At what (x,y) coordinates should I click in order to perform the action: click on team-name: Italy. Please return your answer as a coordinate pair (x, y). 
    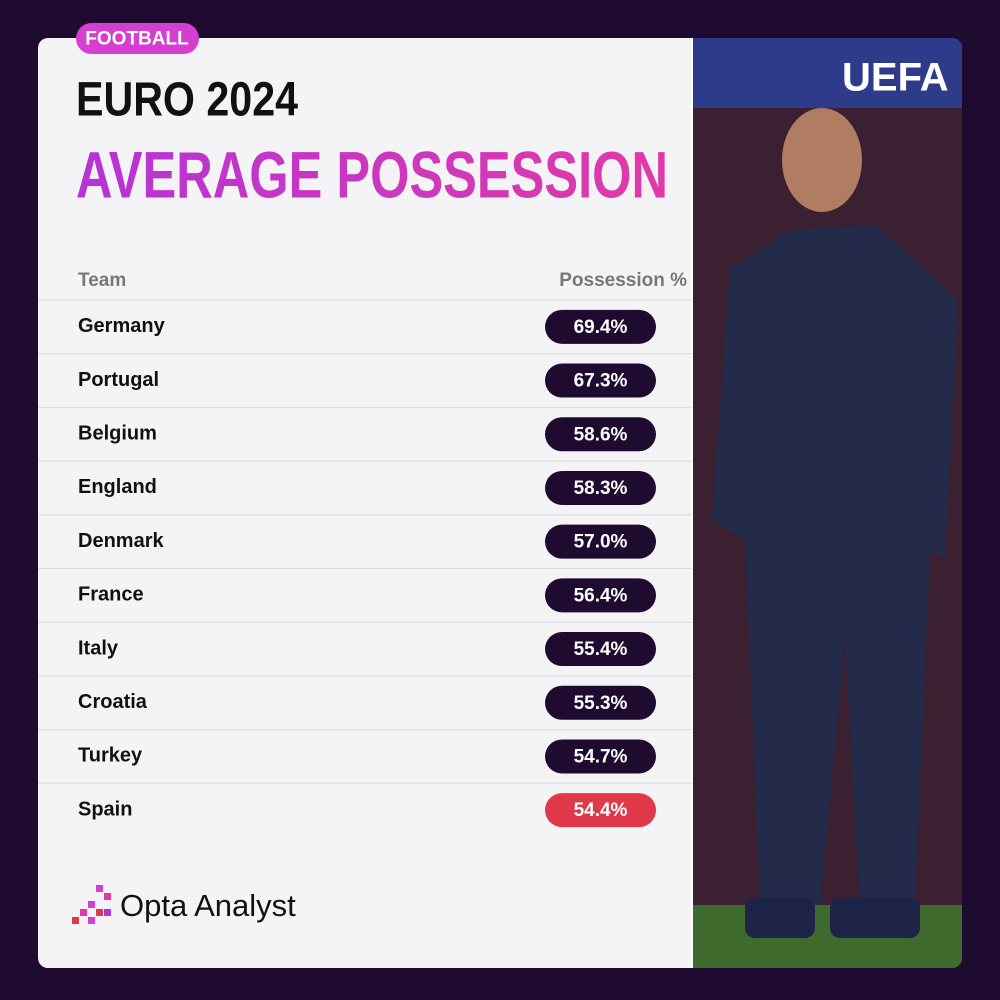
    Looking at the image, I should click on (98, 648).